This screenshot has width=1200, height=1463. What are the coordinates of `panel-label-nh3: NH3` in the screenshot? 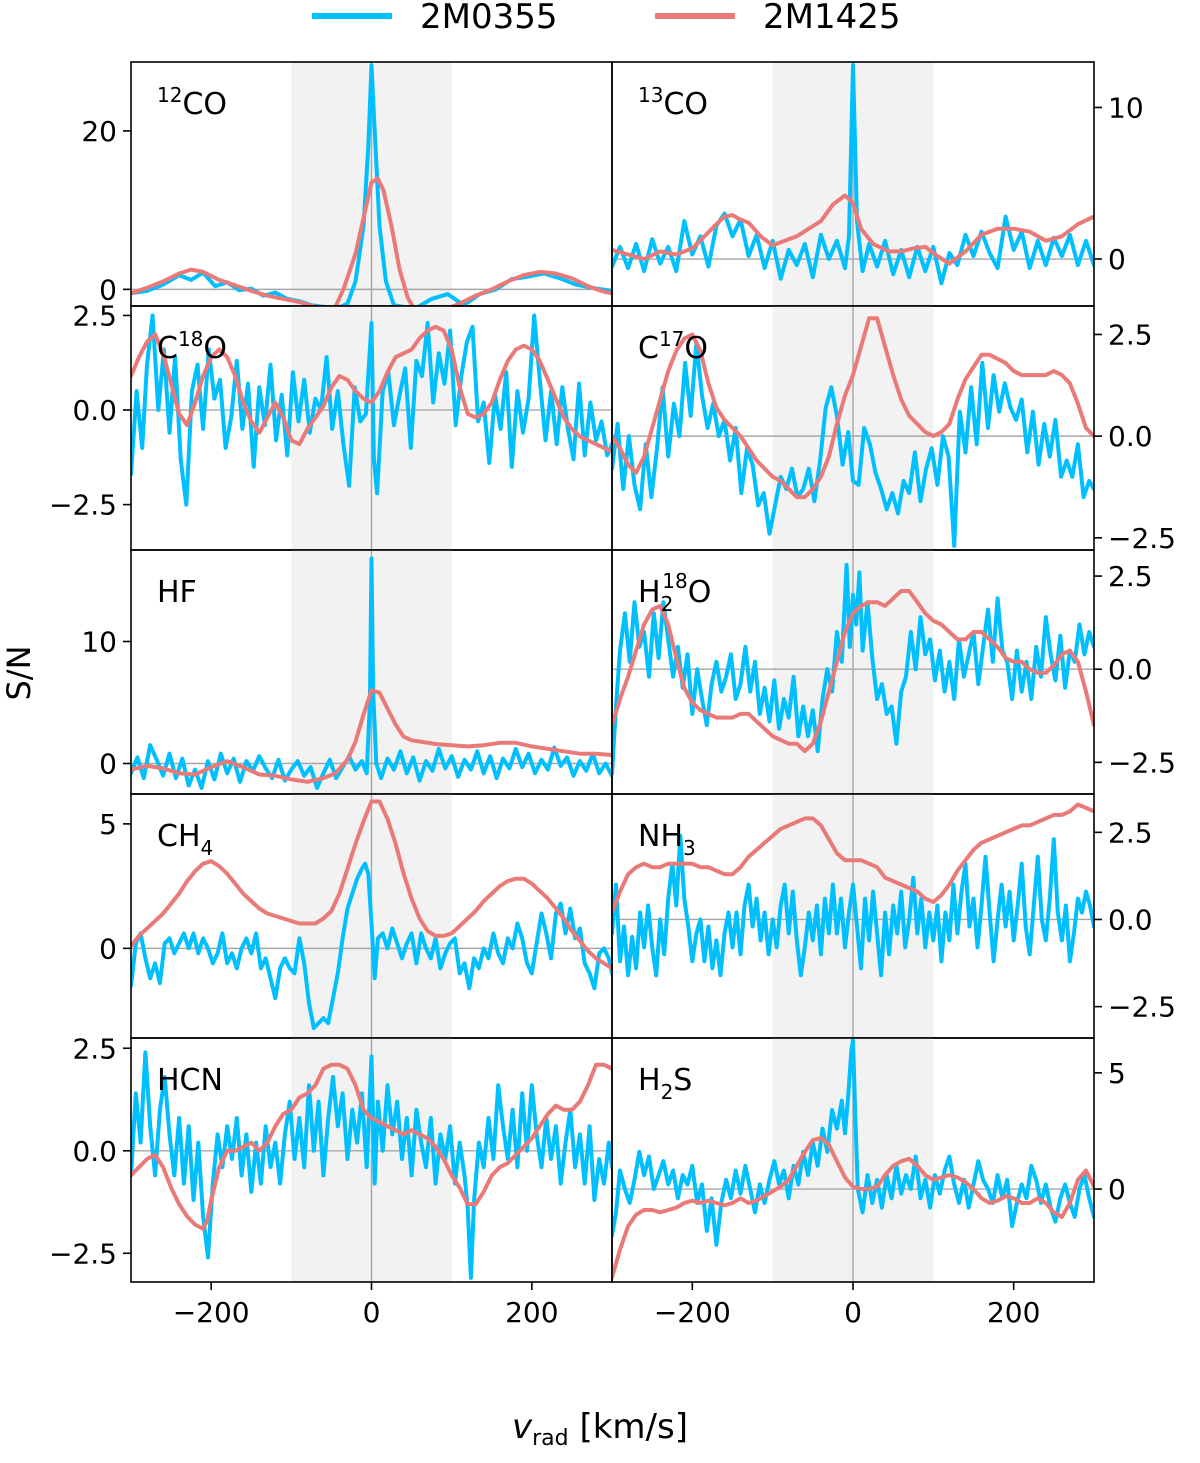 It's located at (667, 839).